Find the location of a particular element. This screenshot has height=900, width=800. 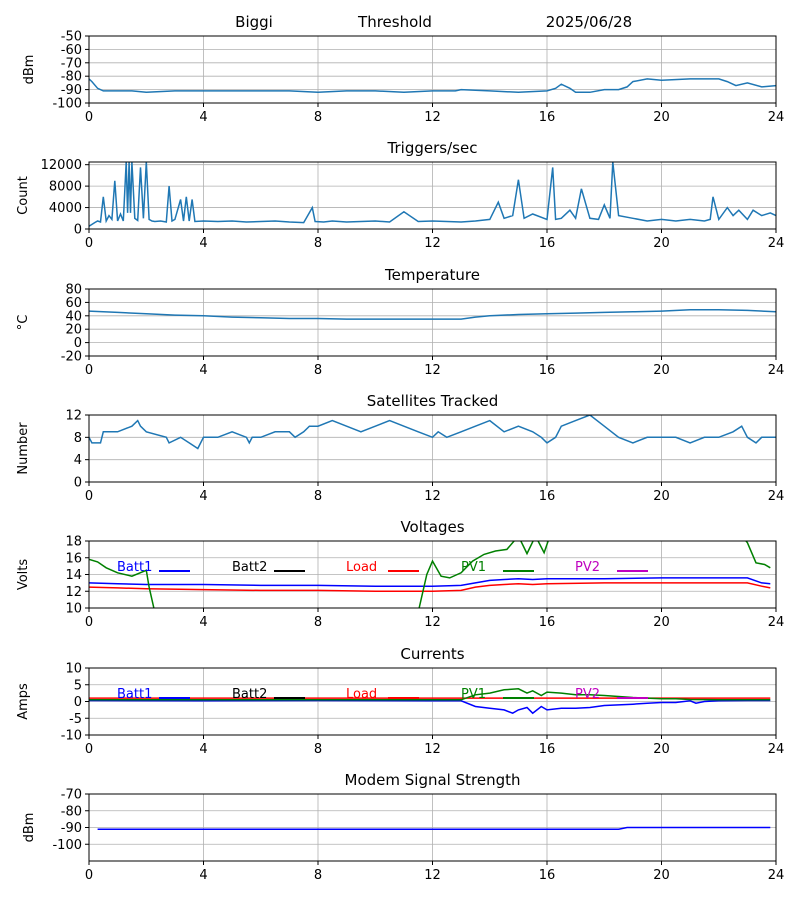

y-tick-label: -10 is located at coordinates (71, 736).